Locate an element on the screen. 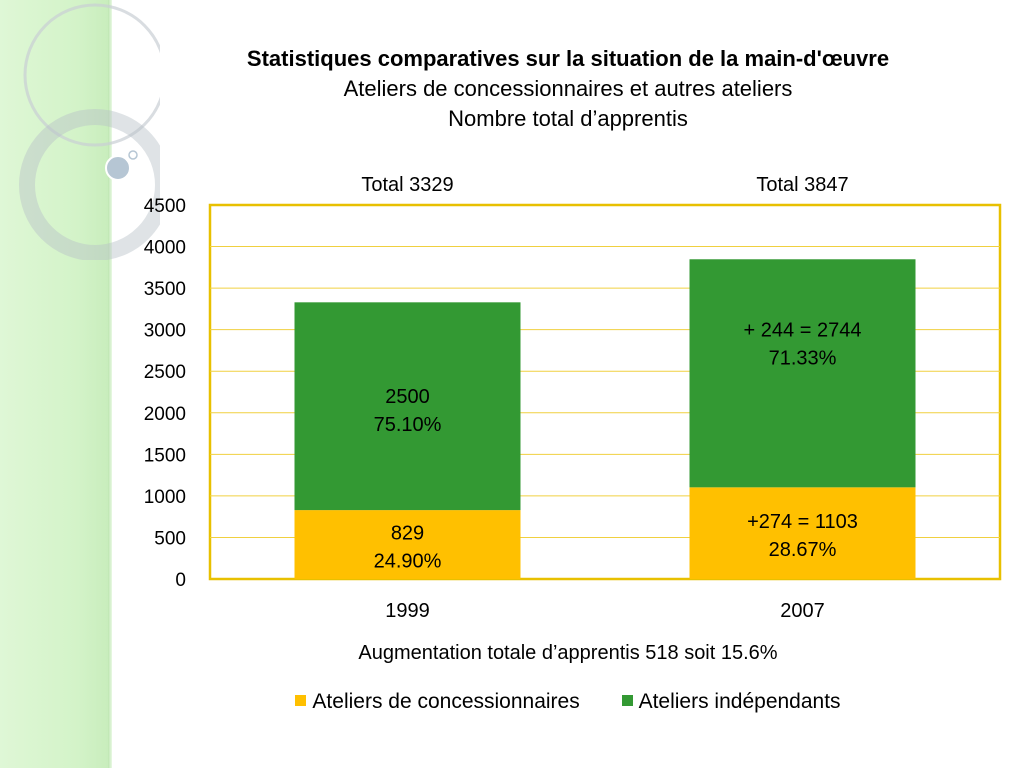  y-tick-label: 2500 is located at coordinates (165, 372).